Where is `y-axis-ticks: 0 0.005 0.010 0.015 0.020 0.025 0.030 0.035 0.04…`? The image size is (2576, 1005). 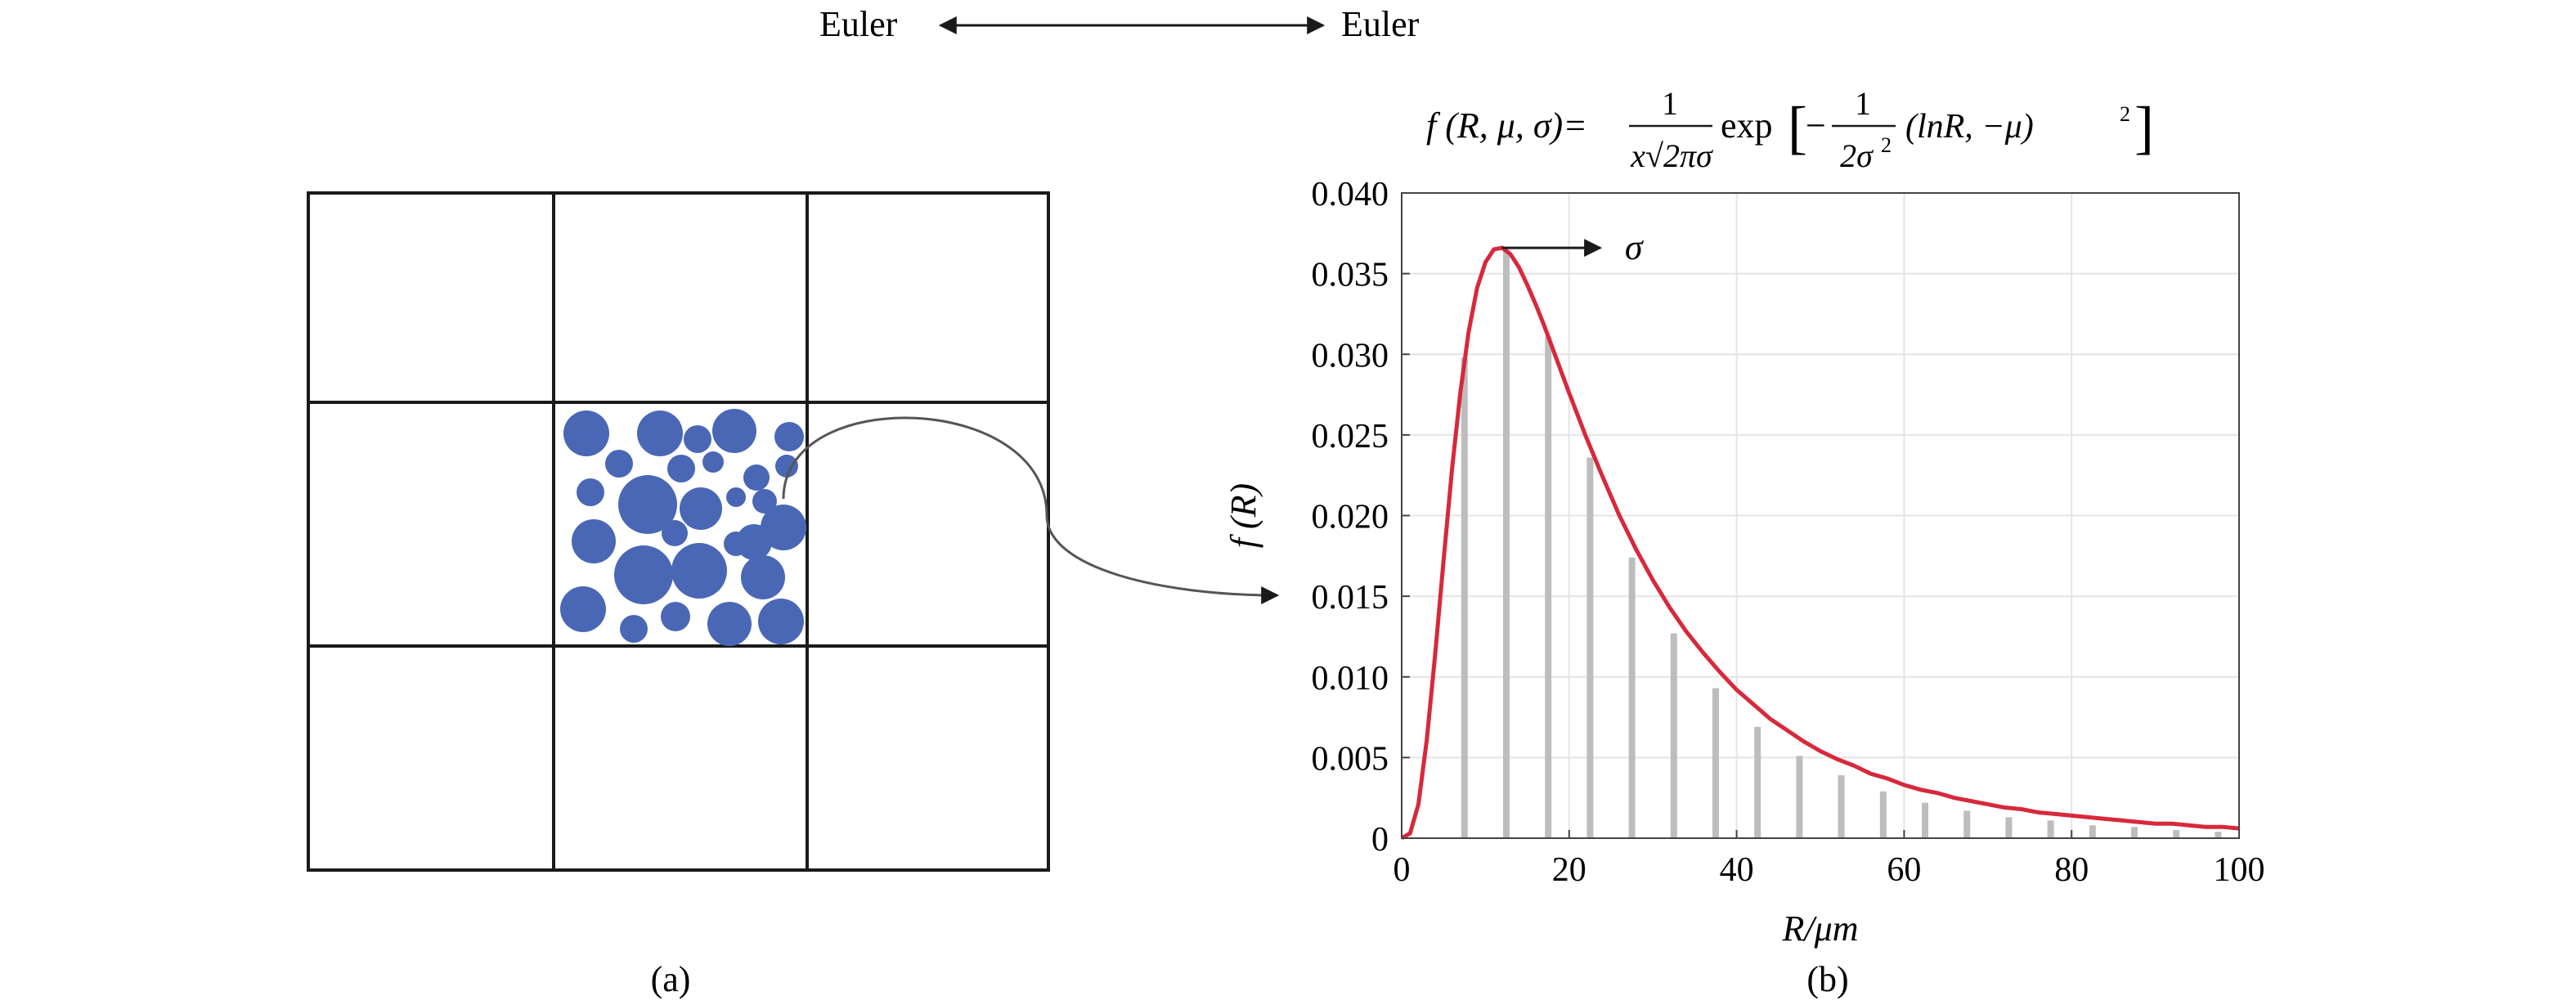 y-axis-ticks: 0 0.005 0.010 0.015 0.020 0.025 0.030 0.035 0.04… is located at coordinates (1361, 517).